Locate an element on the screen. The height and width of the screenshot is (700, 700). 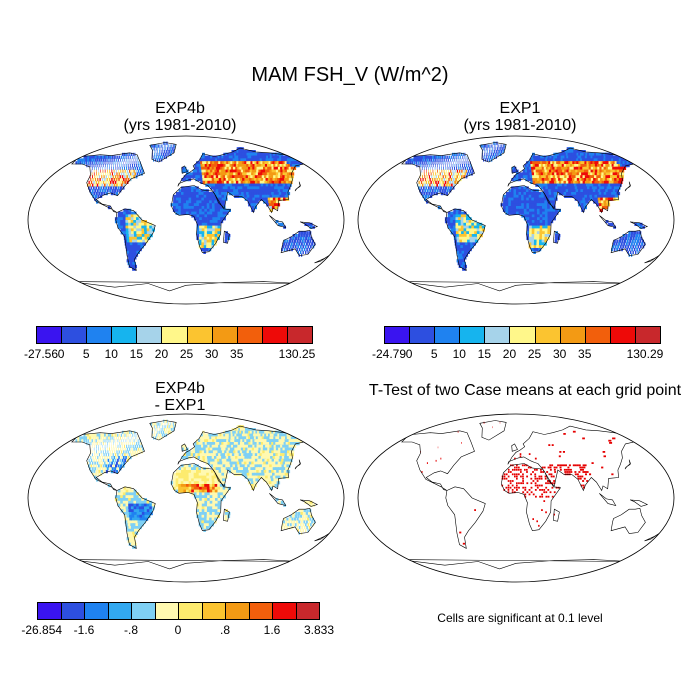
colorbar-exp1: -24.79 0 5 10 15 20 25 30 35 130.29 is located at coordinates (517, 343).